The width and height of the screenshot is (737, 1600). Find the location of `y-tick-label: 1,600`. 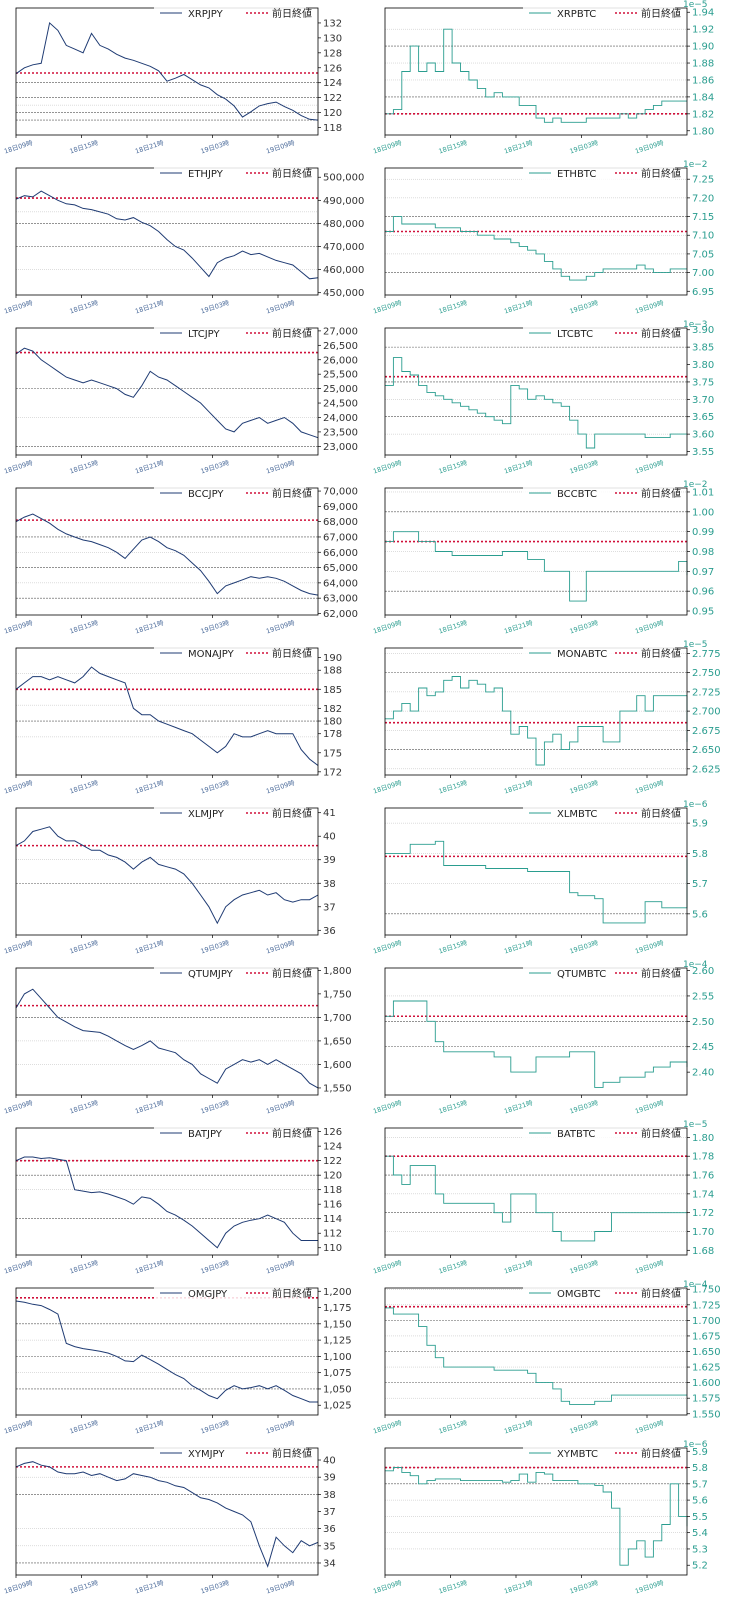

y-tick-label: 1,600 is located at coordinates (337, 1065).